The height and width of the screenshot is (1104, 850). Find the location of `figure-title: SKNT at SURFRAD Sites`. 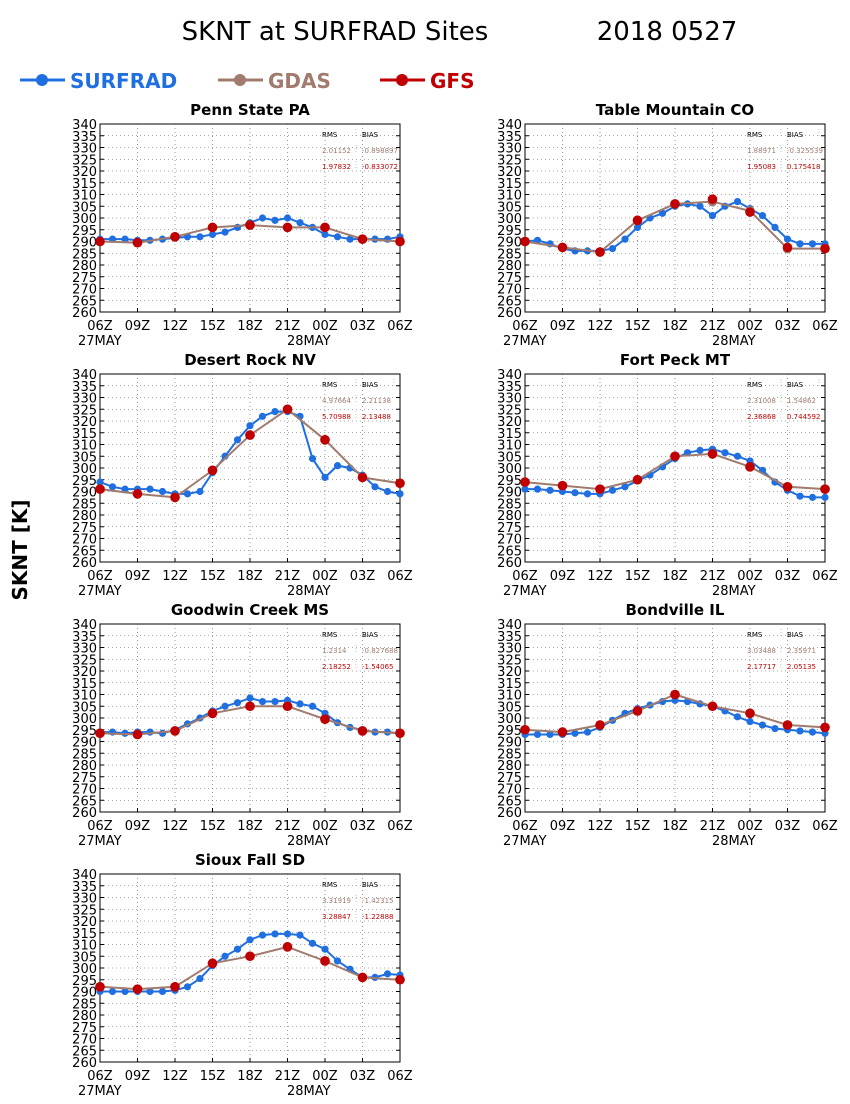

figure-title: SKNT at SURFRAD Sites is located at coordinates (335, 32).